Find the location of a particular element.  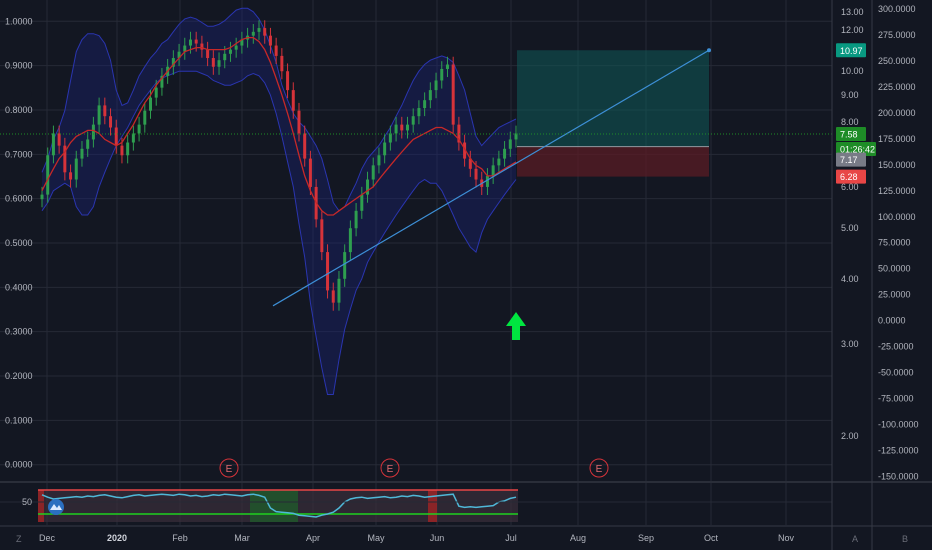

auto-scale-button: A is located at coordinates (855, 539).